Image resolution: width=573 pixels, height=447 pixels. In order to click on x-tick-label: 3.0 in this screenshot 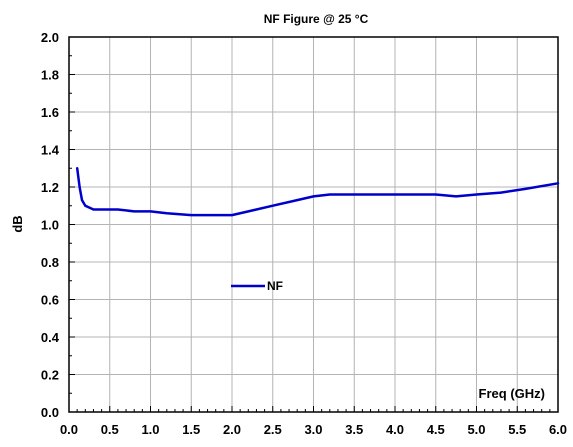, I will do `click(313, 429)`.